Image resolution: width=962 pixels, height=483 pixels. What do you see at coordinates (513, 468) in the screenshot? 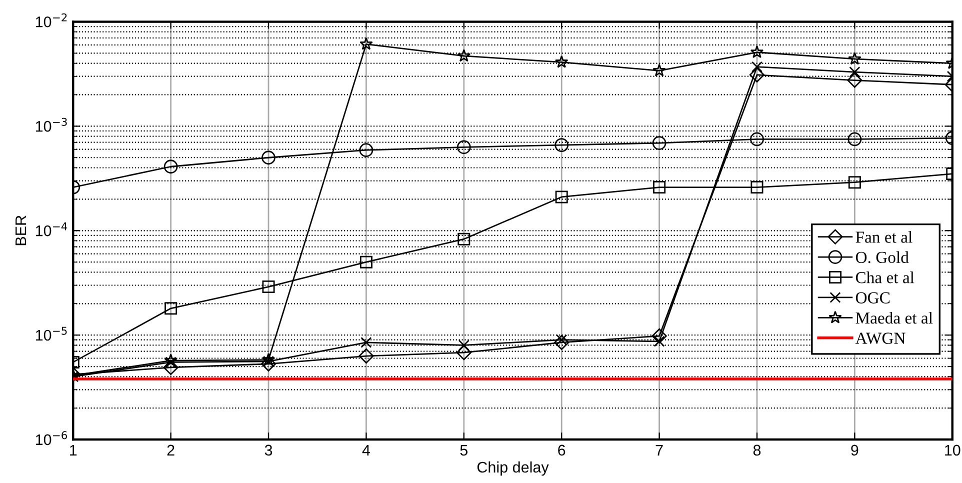
I see `x-axis-title: Chip delay` at bounding box center [513, 468].